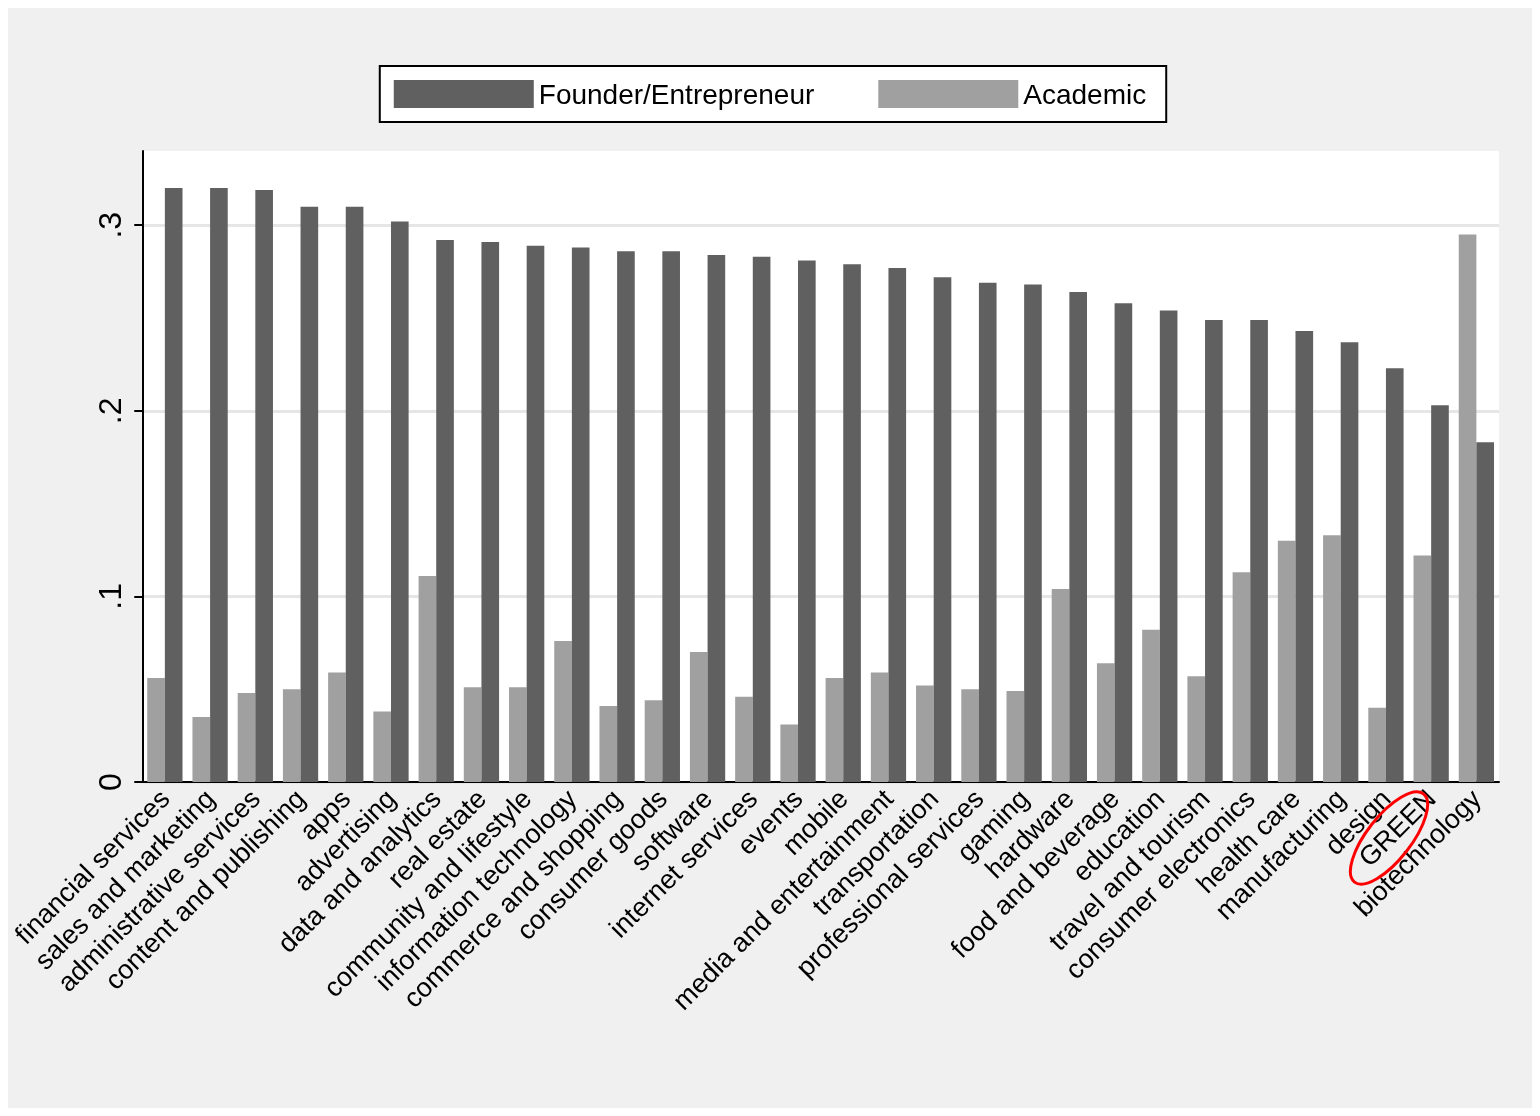 The width and height of the screenshot is (1540, 1116). What do you see at coordinates (1085, 94) in the screenshot?
I see `legend-label: Academic` at bounding box center [1085, 94].